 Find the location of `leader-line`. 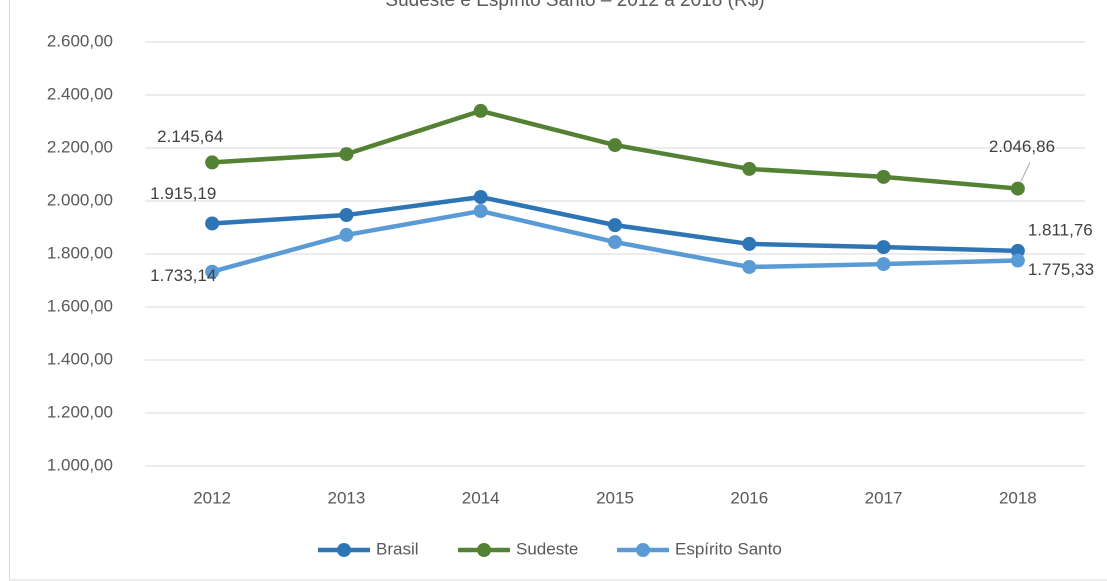

leader-line is located at coordinates (1025, 172).